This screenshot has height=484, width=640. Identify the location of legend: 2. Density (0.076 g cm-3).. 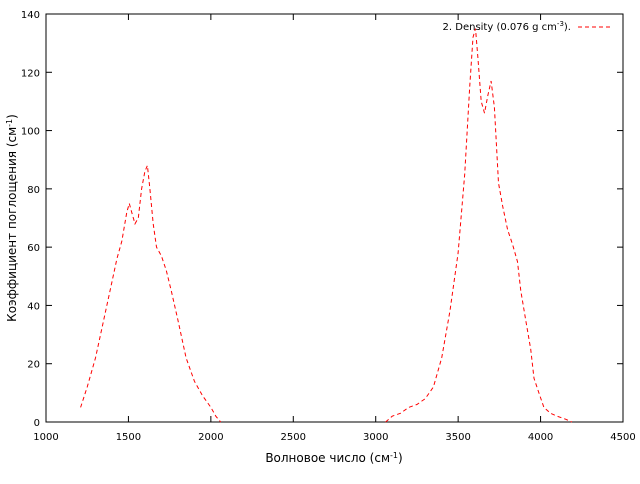
(526, 26).